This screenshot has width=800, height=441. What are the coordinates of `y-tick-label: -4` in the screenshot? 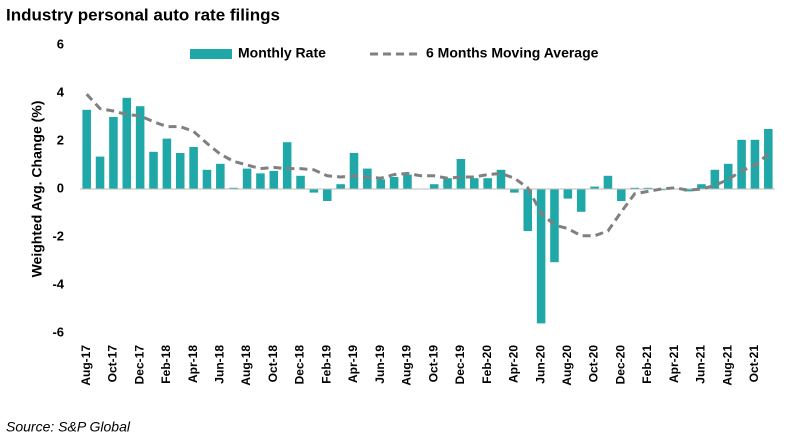 It's located at (58, 283).